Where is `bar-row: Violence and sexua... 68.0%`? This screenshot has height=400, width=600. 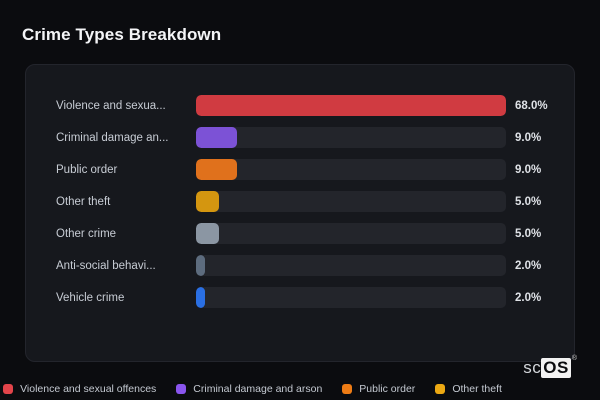 bar-row: Violence and sexua... 68.0% is located at coordinates (300, 105).